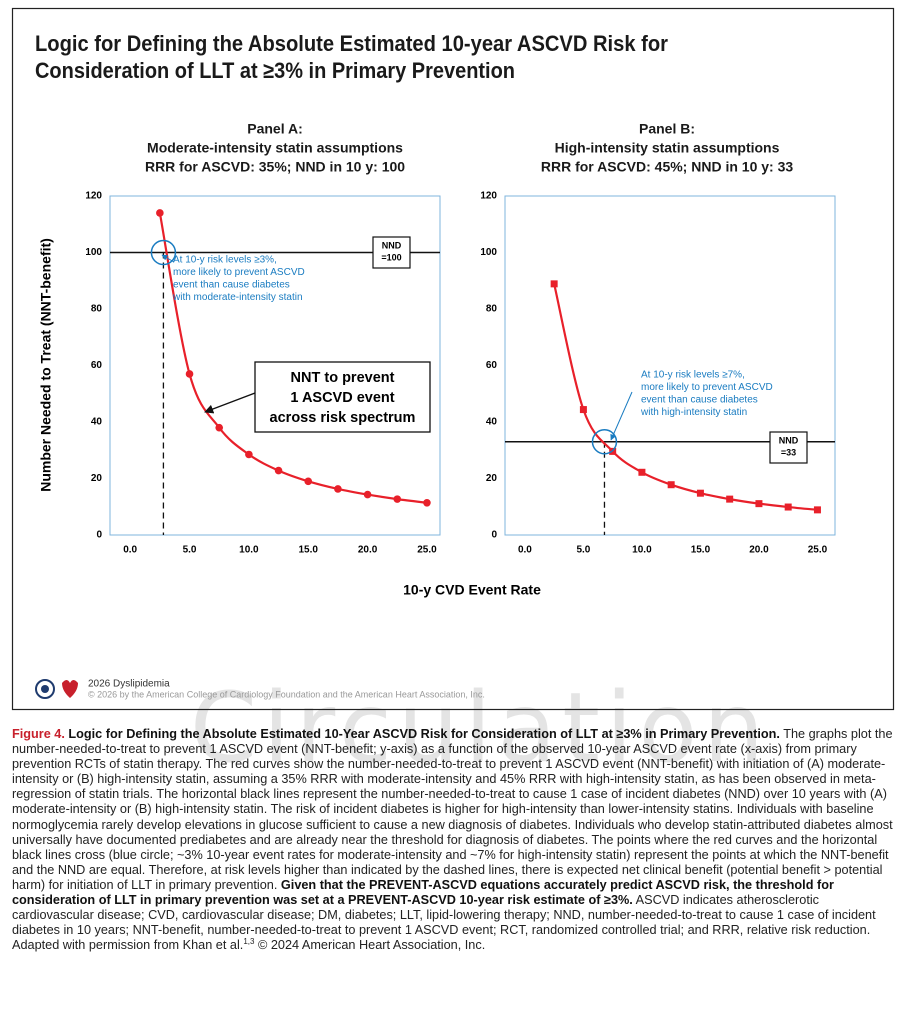 The height and width of the screenshot is (1024, 907). I want to click on annotation: with moderate-intensity statin, so click(237, 297).